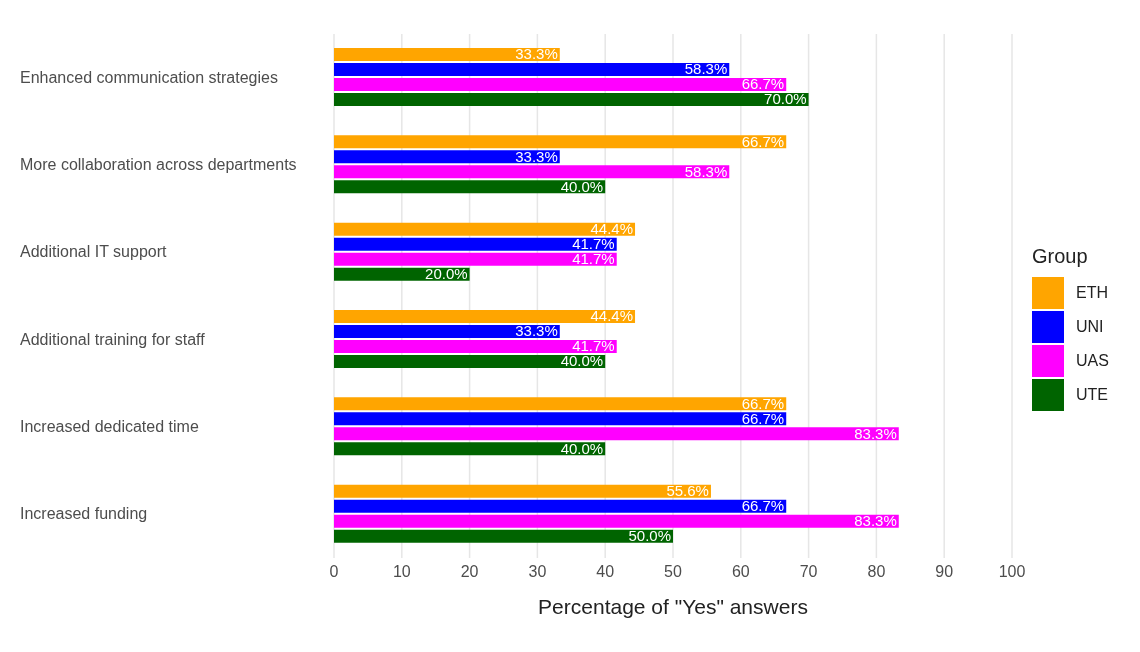 The image size is (1140, 652). Describe the element at coordinates (876, 572) in the screenshot. I see `x-tick-label: 80` at that location.